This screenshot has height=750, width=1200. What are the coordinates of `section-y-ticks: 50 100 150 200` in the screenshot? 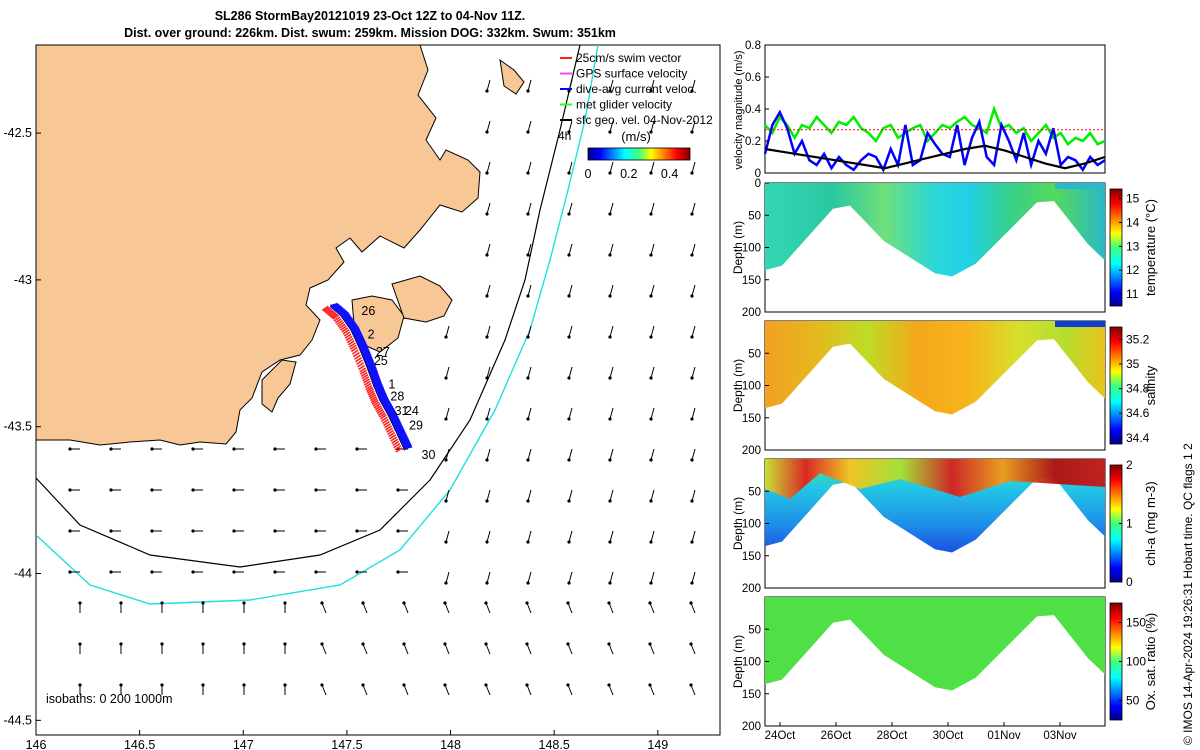 It's located at (755, 678).